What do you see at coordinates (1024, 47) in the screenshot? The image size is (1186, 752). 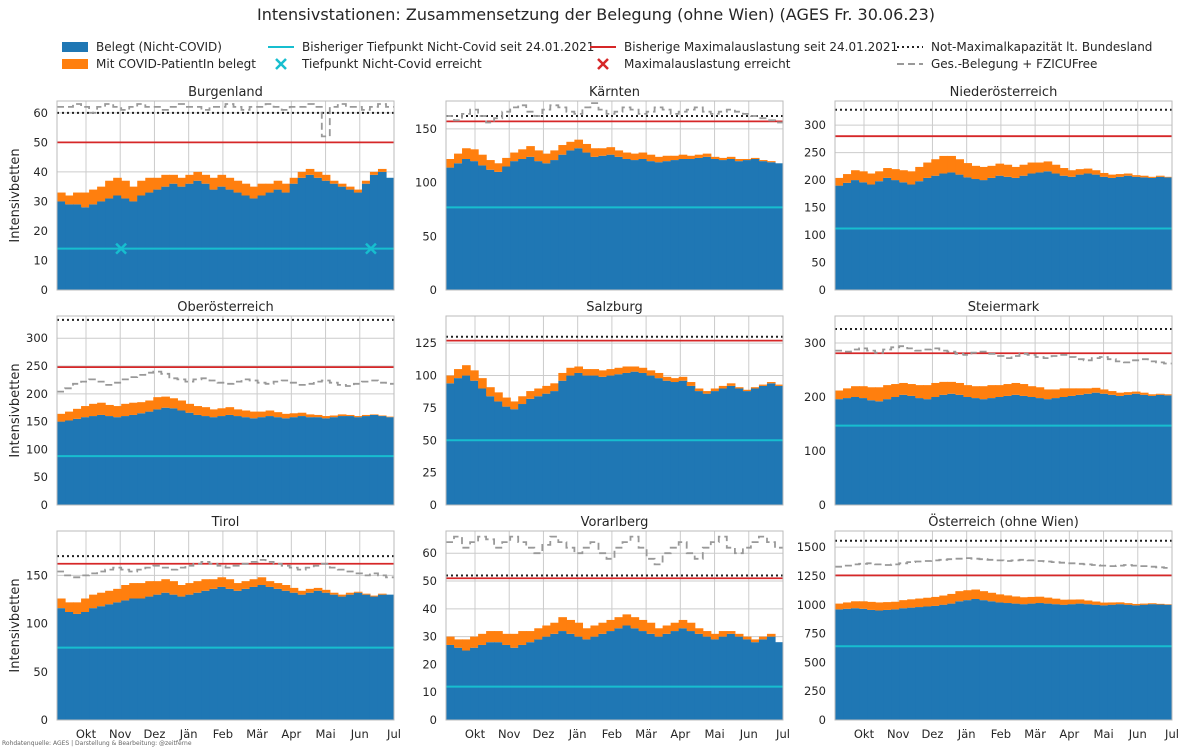 I see `legend-item-6: Not-Maximalkapazität lt. Bundesland` at bounding box center [1024, 47].